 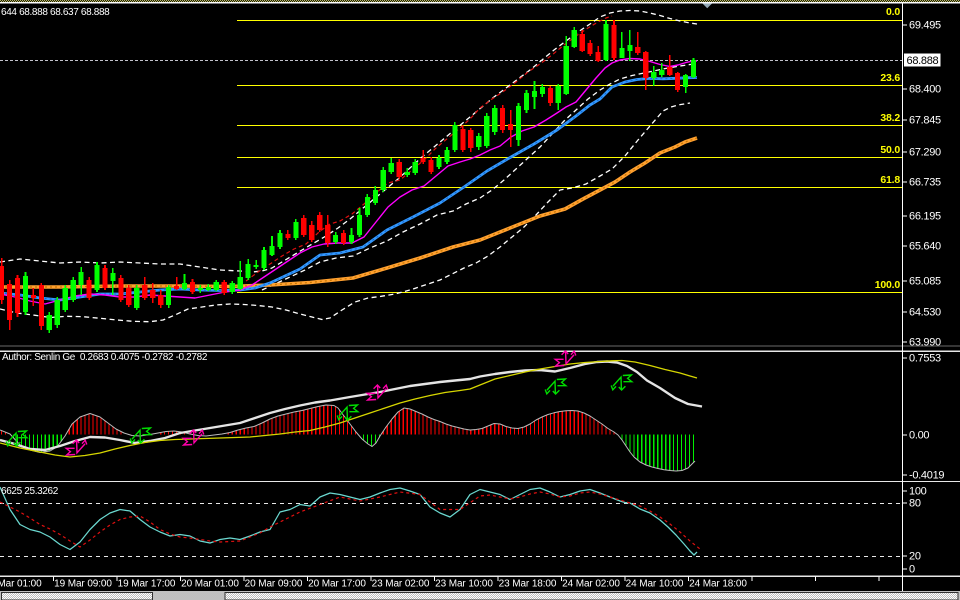 What do you see at coordinates (890, 78) in the screenshot?
I see `svg-text: 23.6` at bounding box center [890, 78].